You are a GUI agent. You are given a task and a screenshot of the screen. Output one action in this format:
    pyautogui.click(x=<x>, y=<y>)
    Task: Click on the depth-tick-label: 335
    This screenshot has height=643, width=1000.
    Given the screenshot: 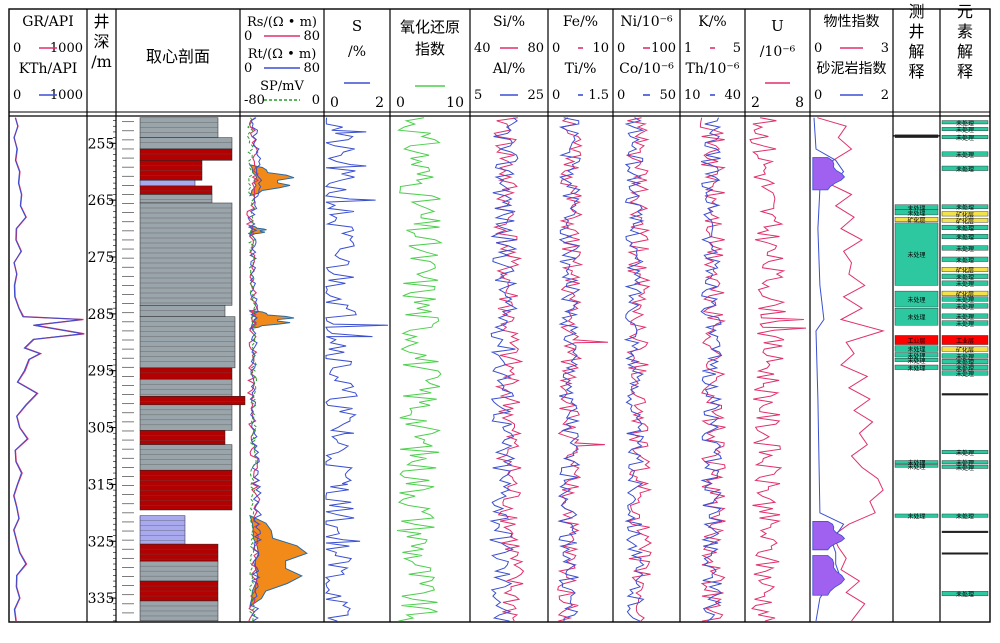 What is the action you would take?
    pyautogui.click(x=101, y=599)
    